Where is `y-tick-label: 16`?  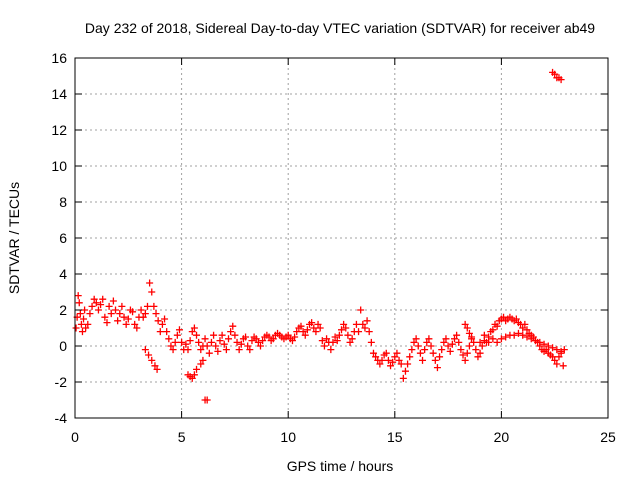
y-tick-label: 16 is located at coordinates (59, 58).